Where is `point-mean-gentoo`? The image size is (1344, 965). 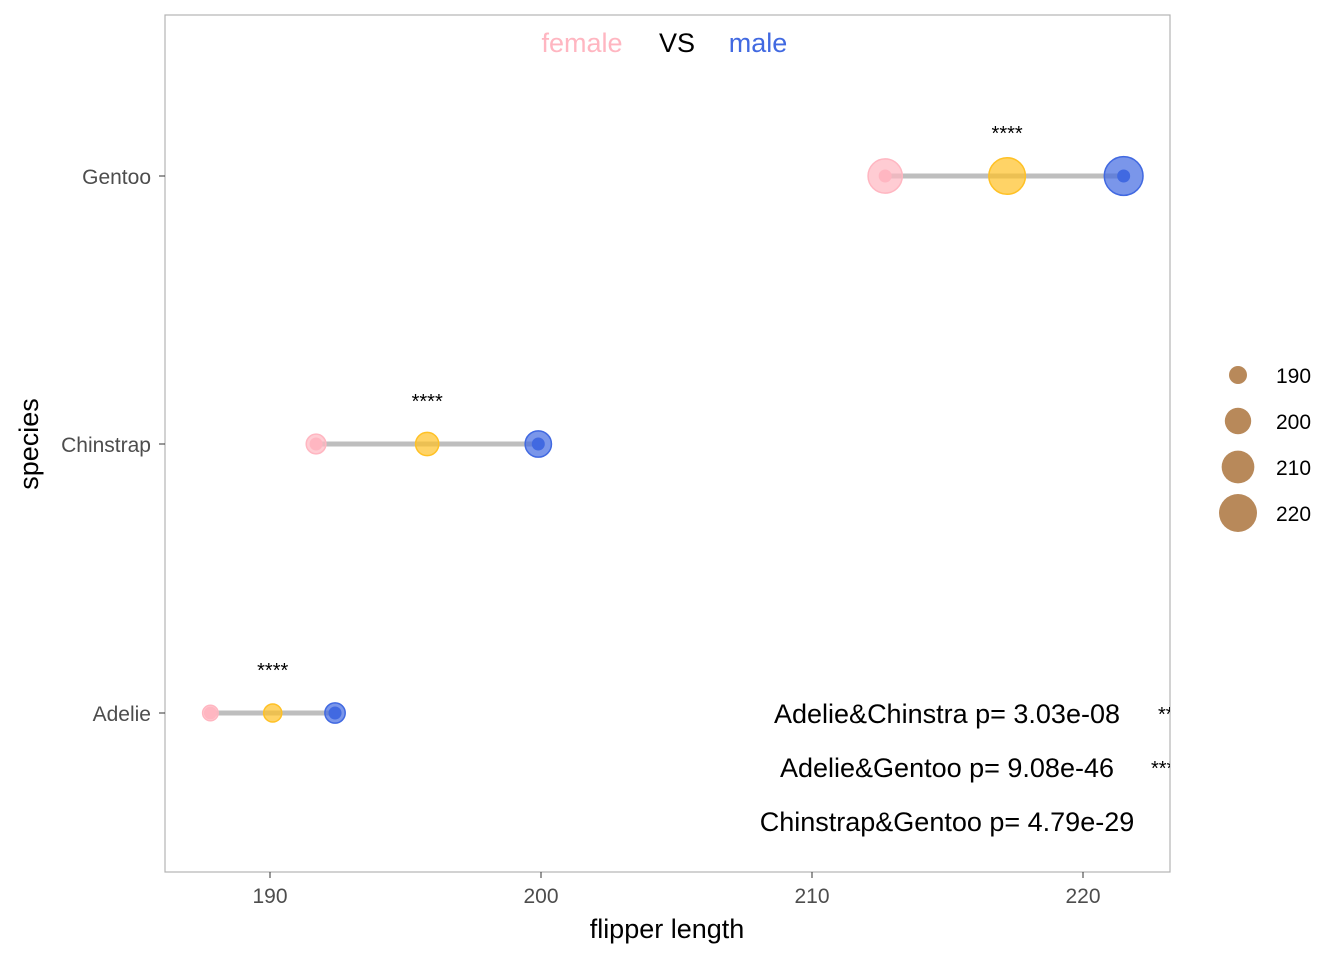 point-mean-gentoo is located at coordinates (1007, 176).